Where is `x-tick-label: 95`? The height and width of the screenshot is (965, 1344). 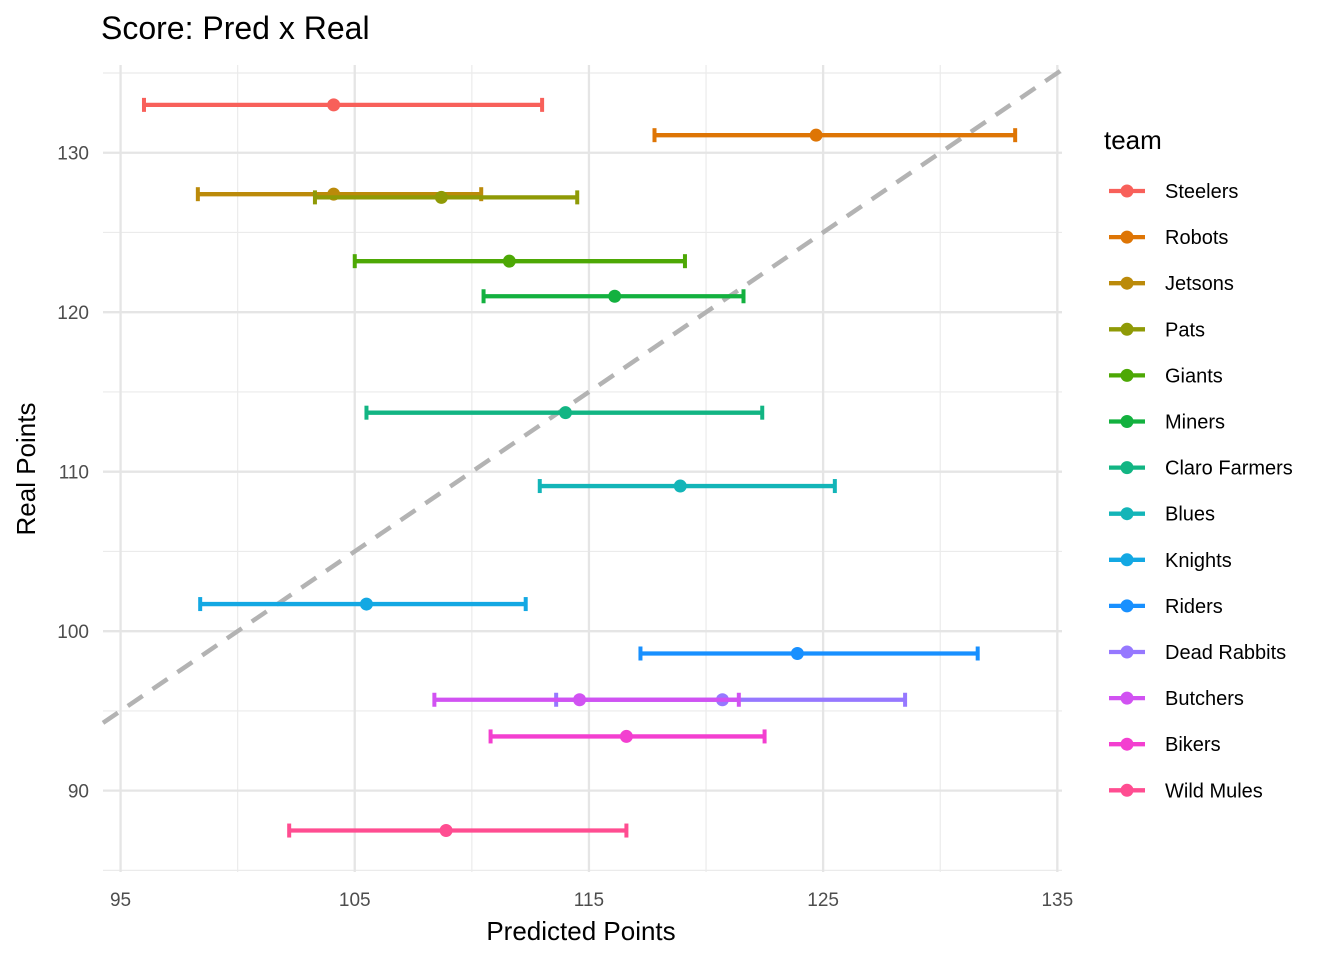
x-tick-label: 95 is located at coordinates (120, 900).